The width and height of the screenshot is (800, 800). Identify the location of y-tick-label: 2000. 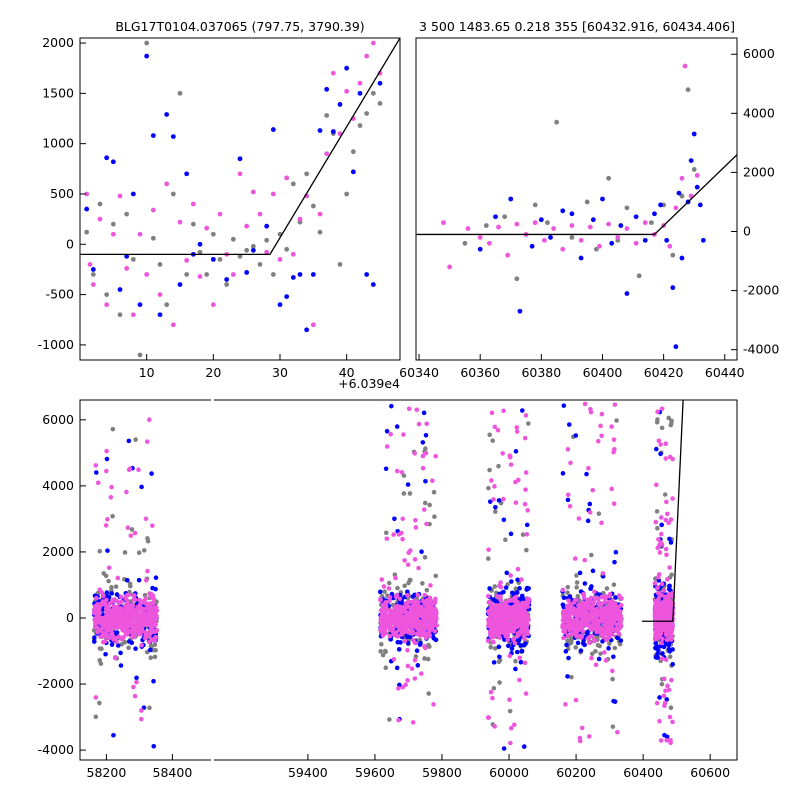
(58, 551).